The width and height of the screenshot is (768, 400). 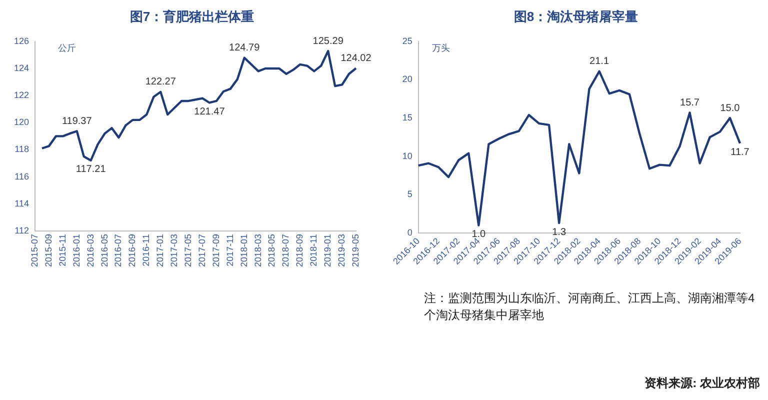 What do you see at coordinates (90, 250) in the screenshot?
I see `x-tick-label: 2016-03` at bounding box center [90, 250].